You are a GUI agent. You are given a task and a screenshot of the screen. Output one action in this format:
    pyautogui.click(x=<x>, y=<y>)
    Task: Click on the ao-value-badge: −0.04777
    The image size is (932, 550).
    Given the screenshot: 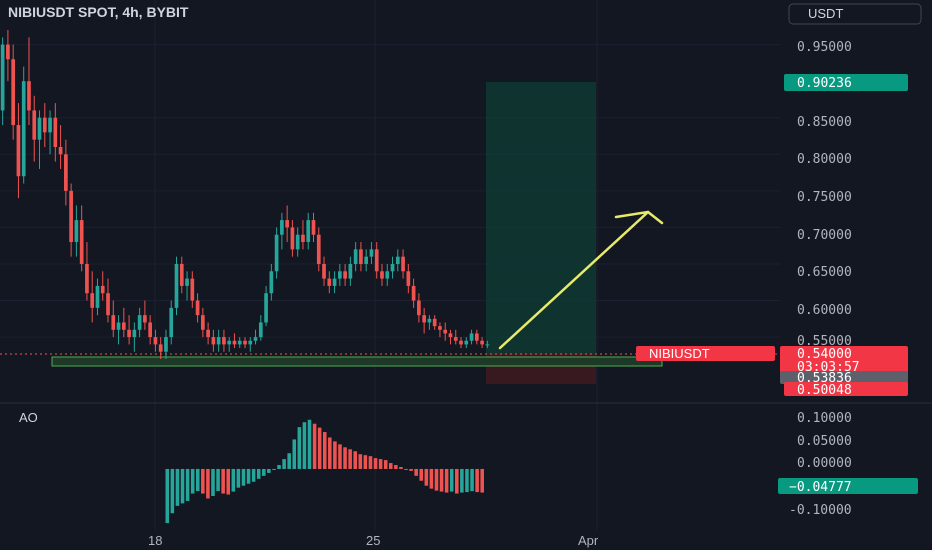 What is the action you would take?
    pyautogui.click(x=848, y=486)
    